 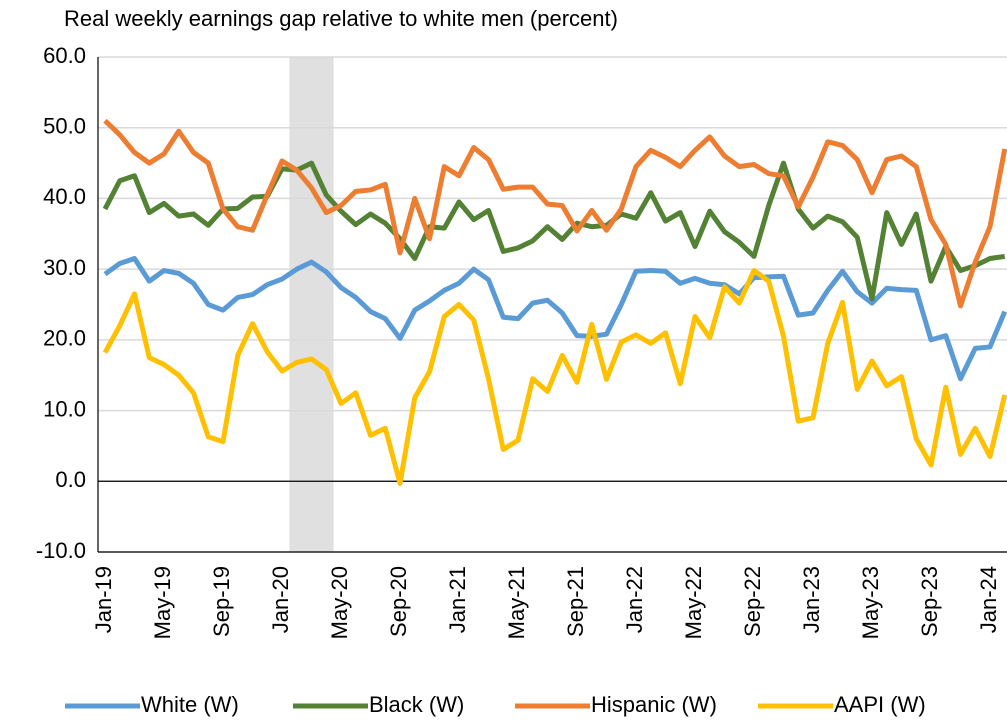 What do you see at coordinates (64, 196) in the screenshot?
I see `y-tick-label: 40.0` at bounding box center [64, 196].